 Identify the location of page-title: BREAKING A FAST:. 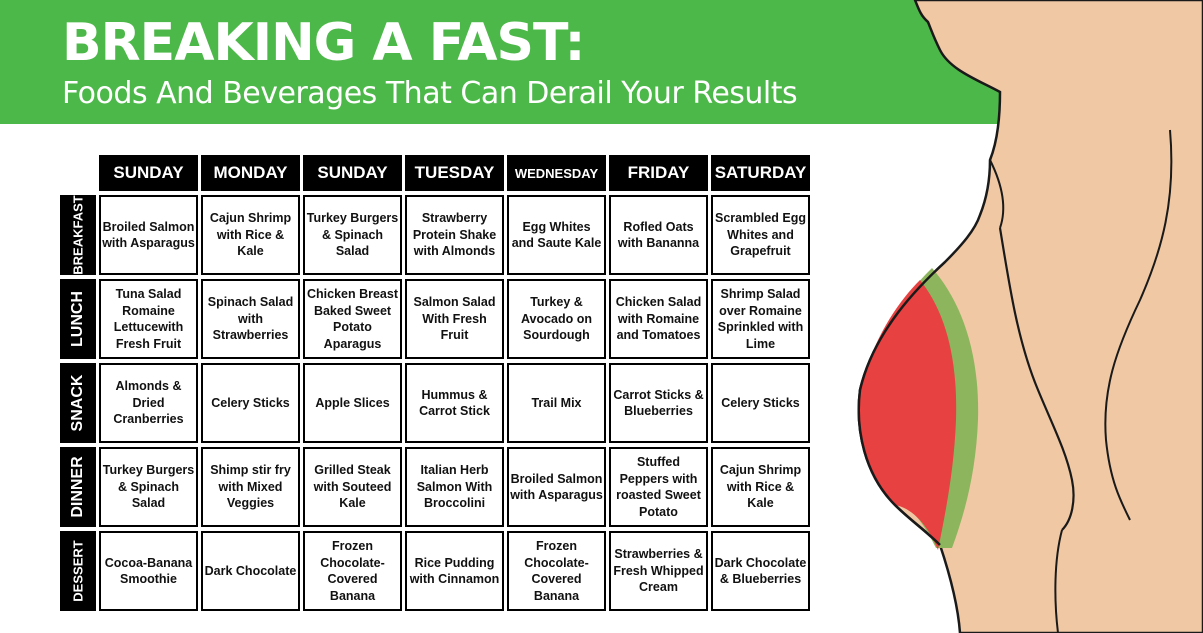
(323, 43).